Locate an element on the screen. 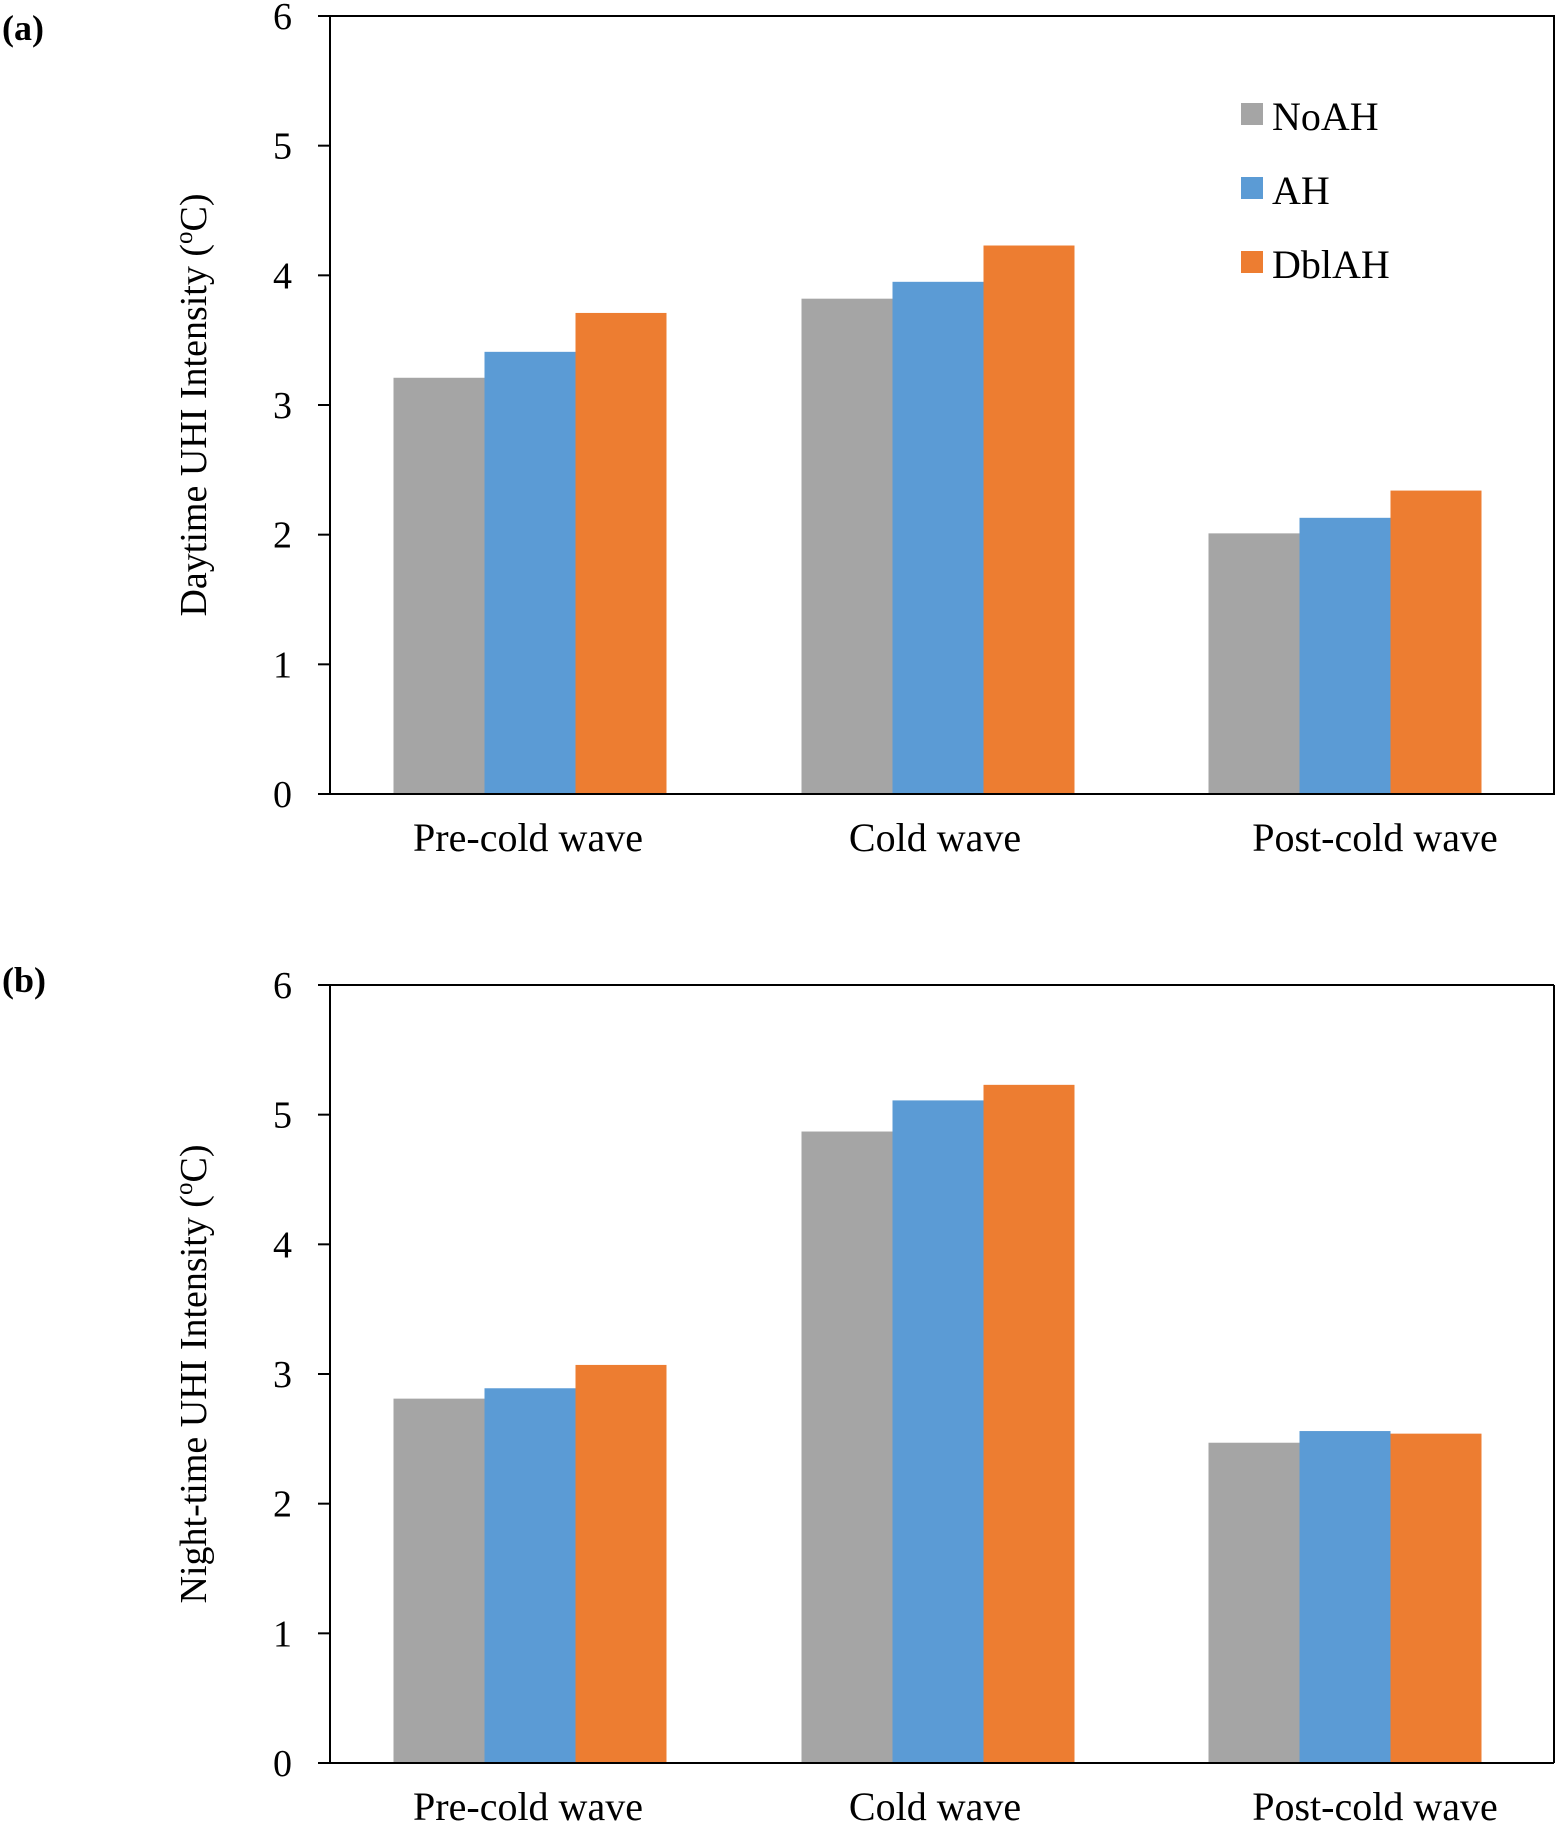 Image resolution: width=1556 pixels, height=1825 pixels. legend-swatch-dblah is located at coordinates (1252, 262).